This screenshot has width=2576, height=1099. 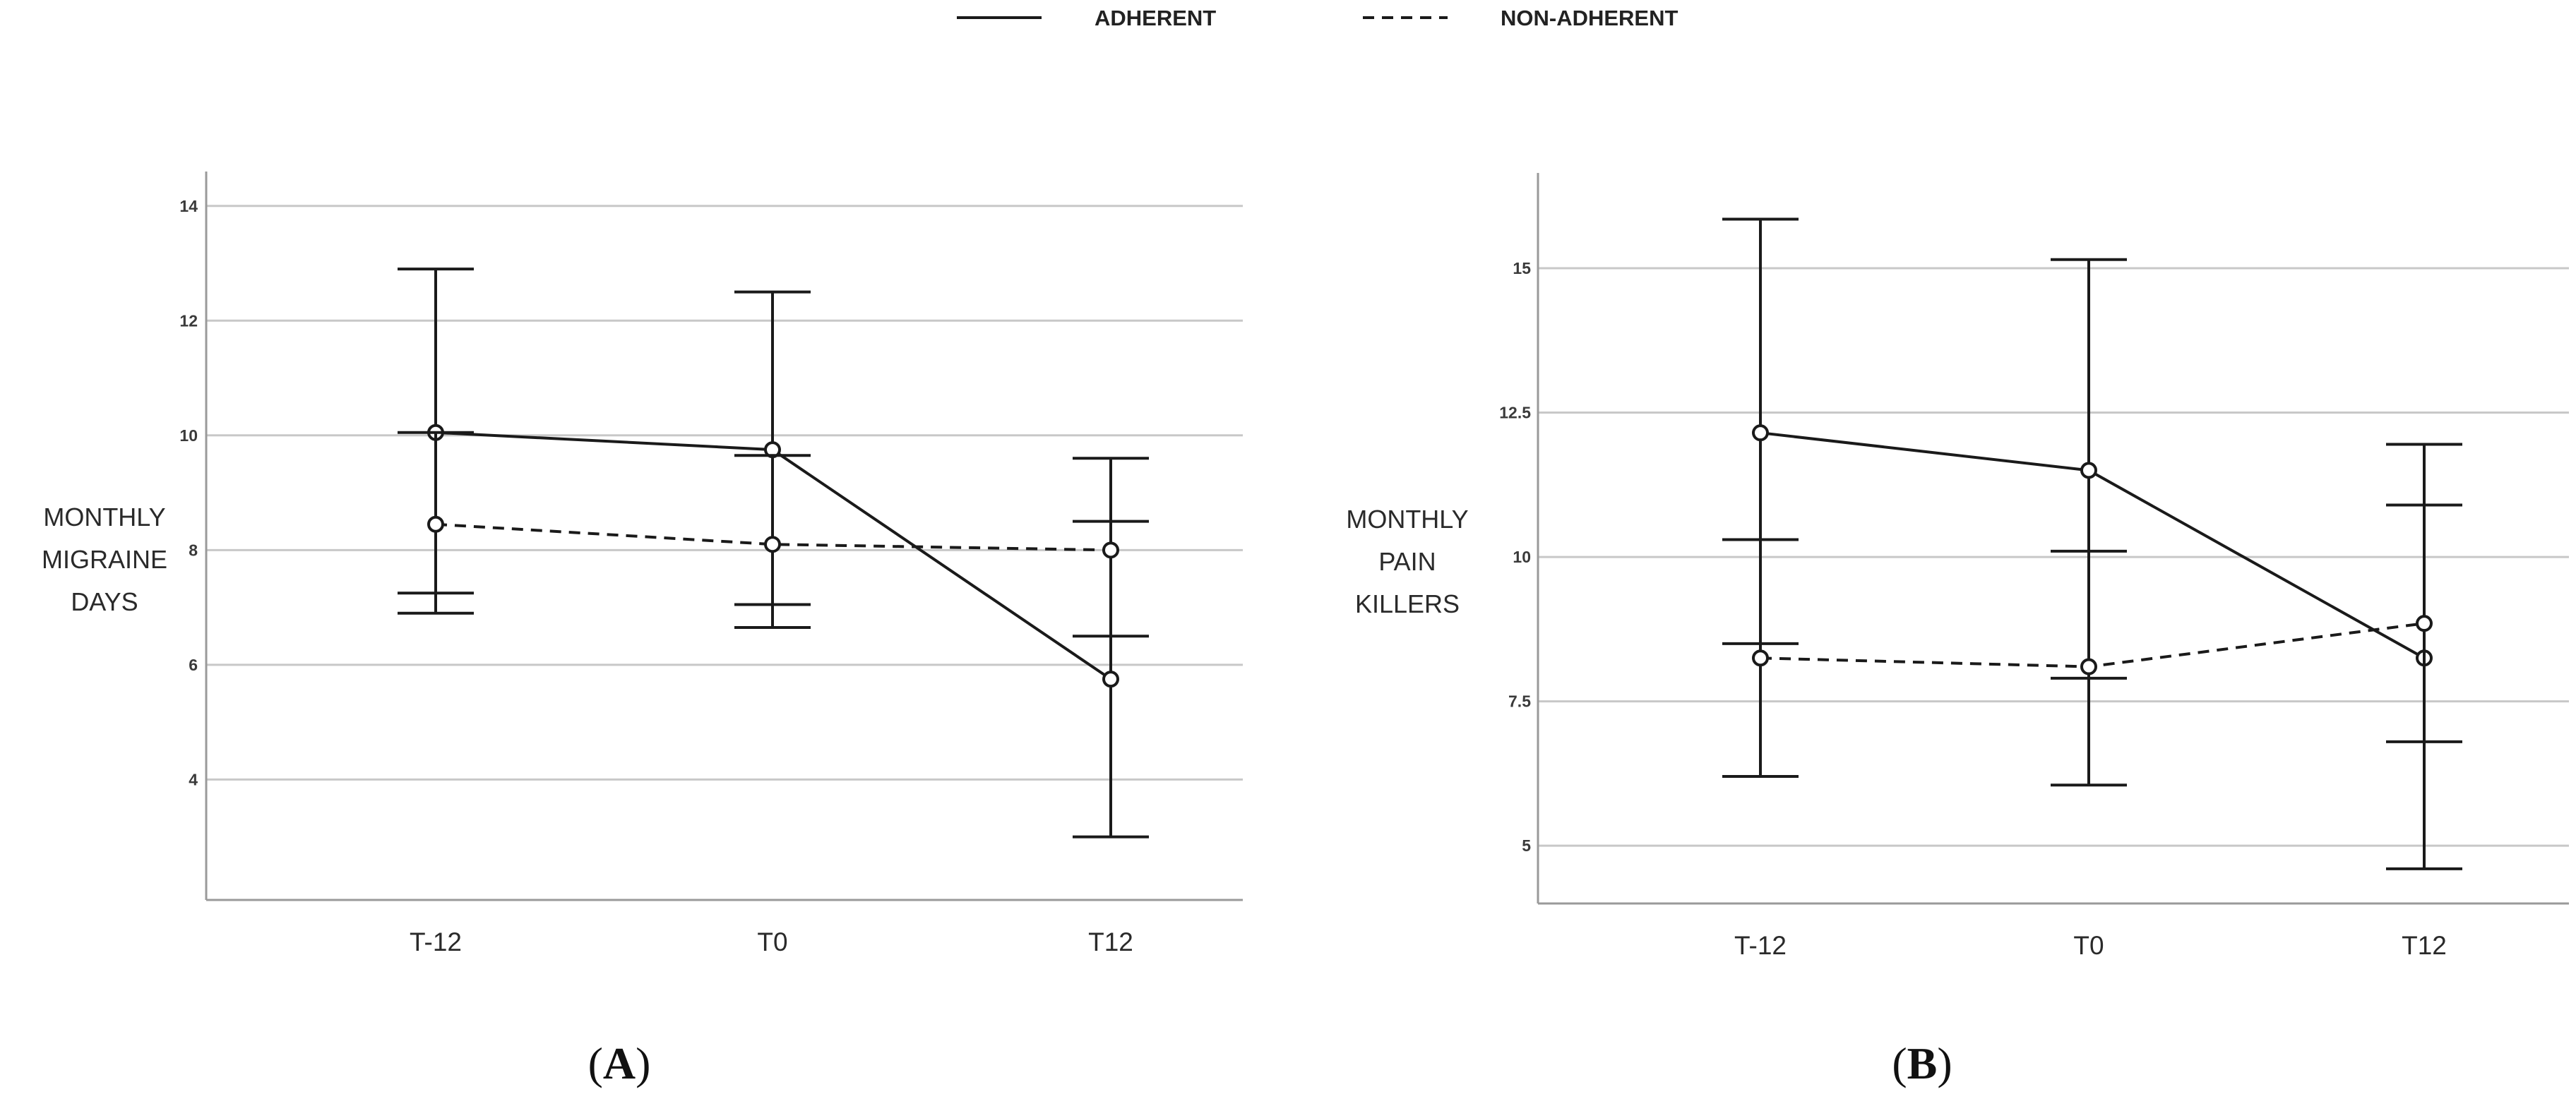 I want to click on y-tick-label: 5, so click(x=1526, y=845).